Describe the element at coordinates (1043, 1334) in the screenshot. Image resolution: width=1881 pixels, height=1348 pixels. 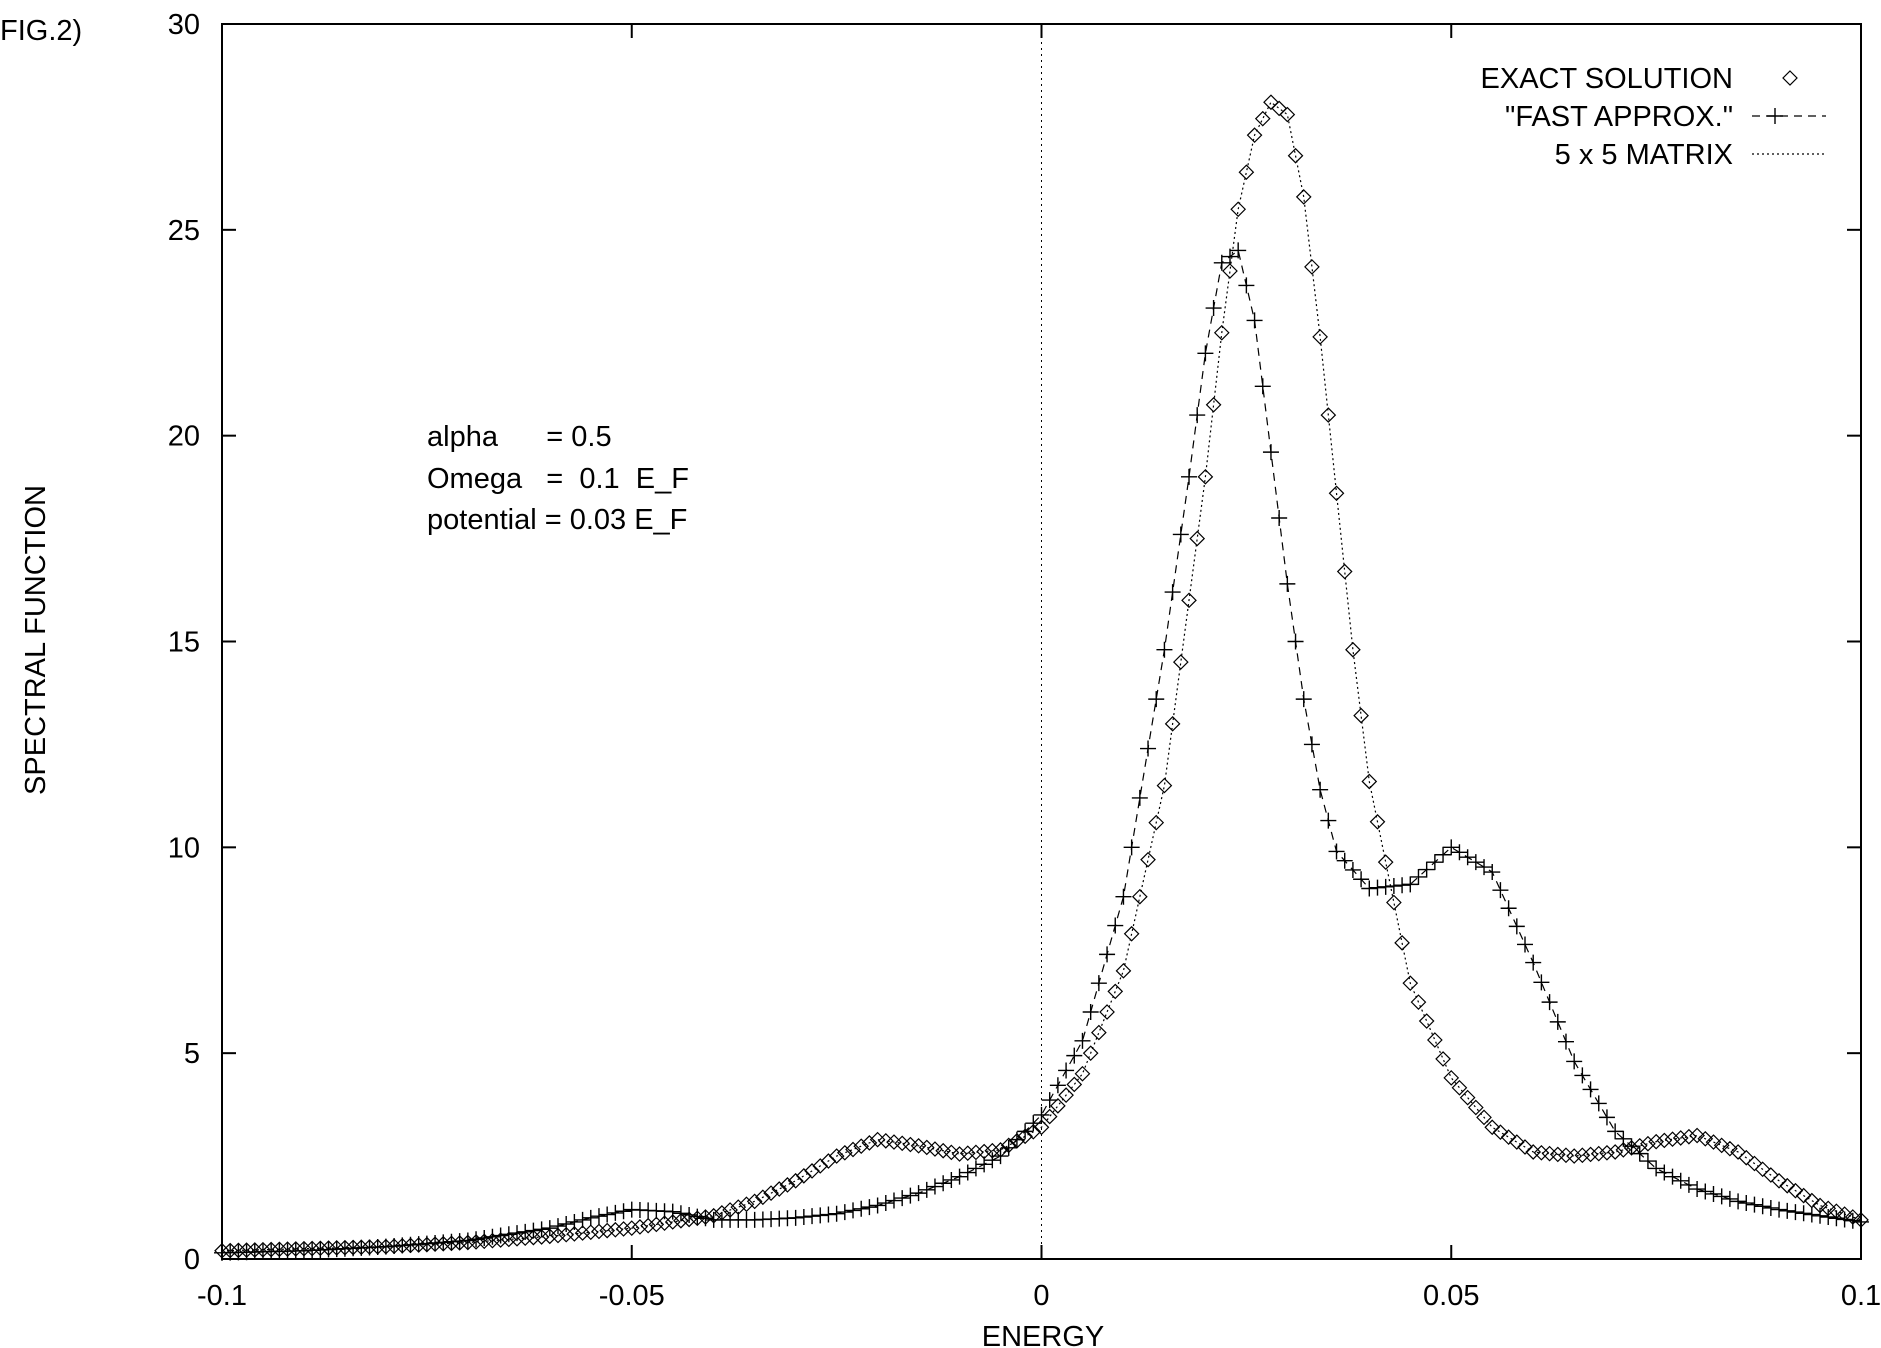
I see `x-axis-label: ENERGY` at that location.